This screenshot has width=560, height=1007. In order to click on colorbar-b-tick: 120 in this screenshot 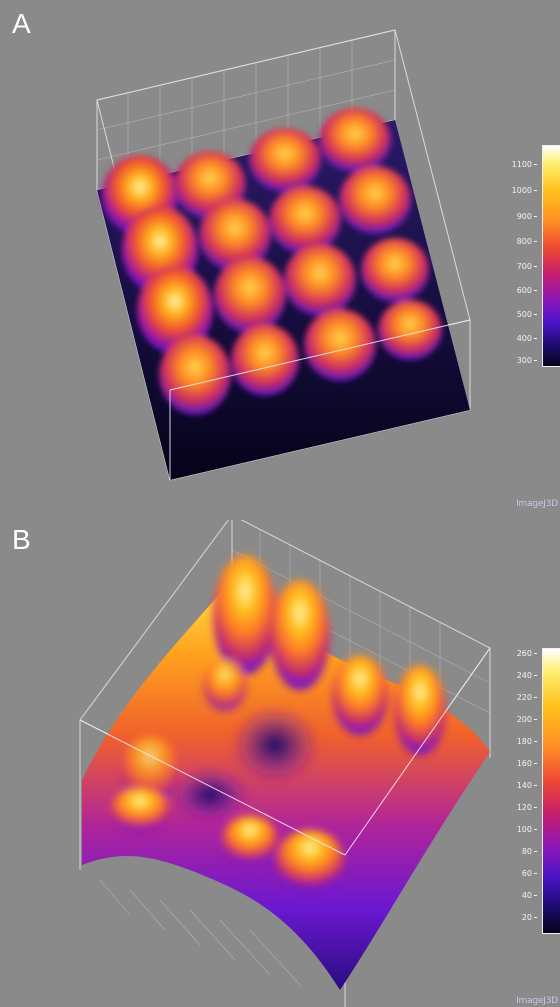, I will do `click(527, 808)`.